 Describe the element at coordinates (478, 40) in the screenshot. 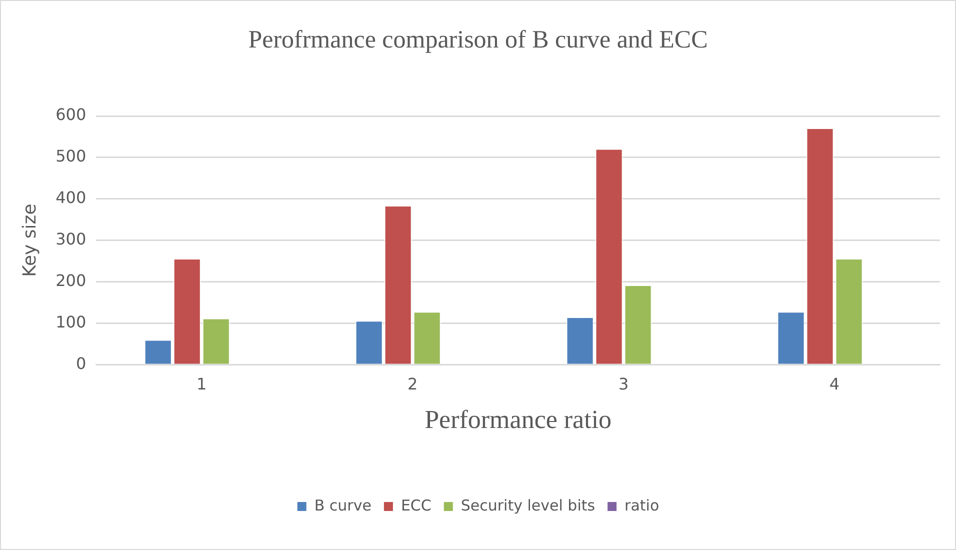

I see `chart-title: Perofrmance comparison of B curve and ECC` at that location.